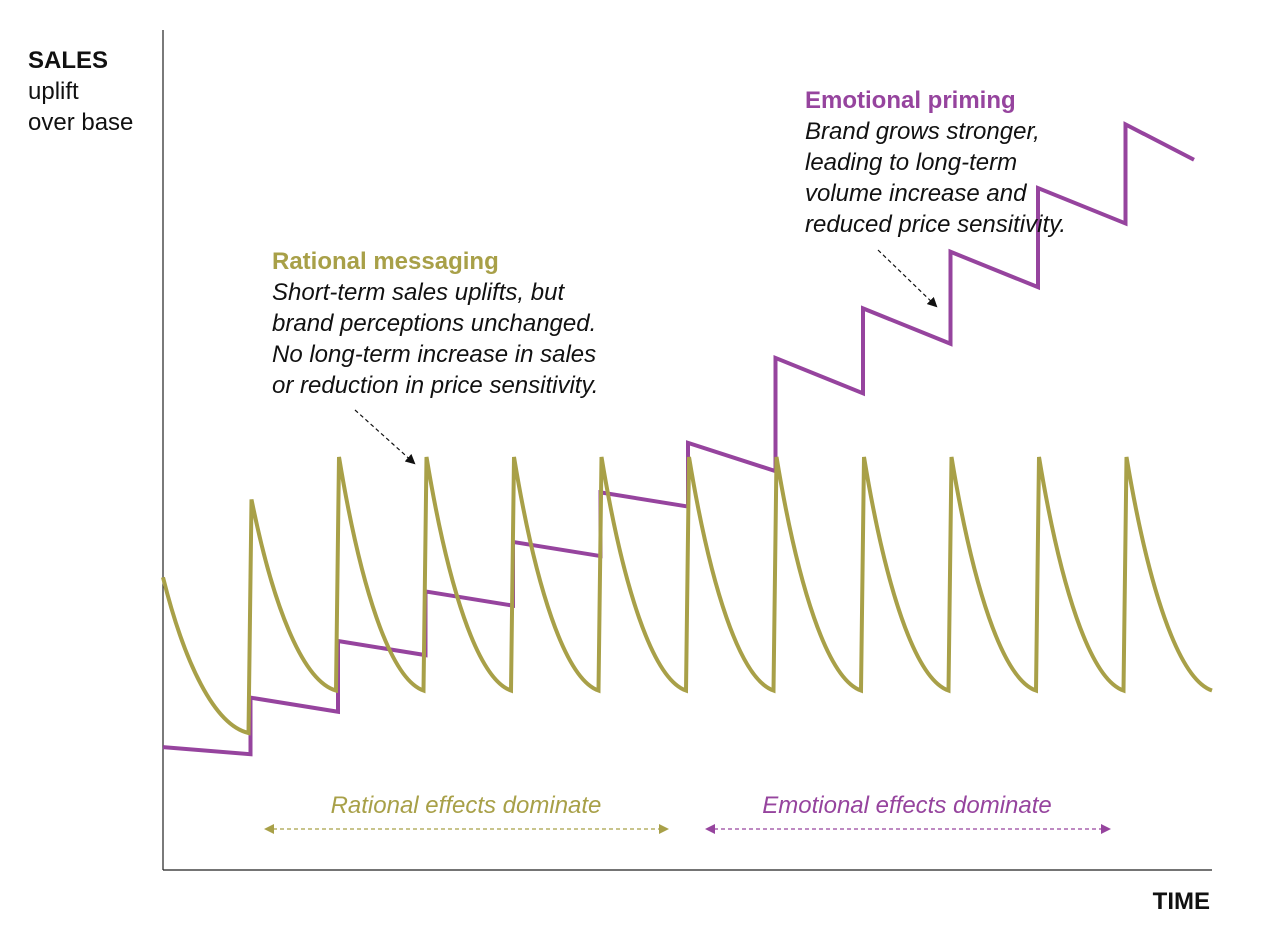 The height and width of the screenshot is (932, 1280). I want to click on emotional-annotation-line-2: leading to long-term, so click(911, 162).